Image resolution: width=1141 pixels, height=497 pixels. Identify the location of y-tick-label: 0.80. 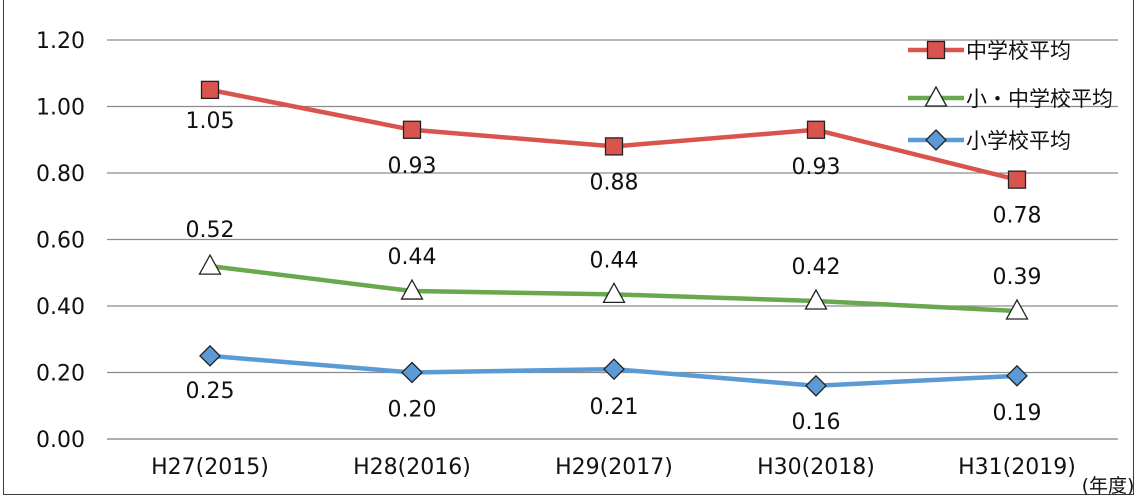
(60, 174).